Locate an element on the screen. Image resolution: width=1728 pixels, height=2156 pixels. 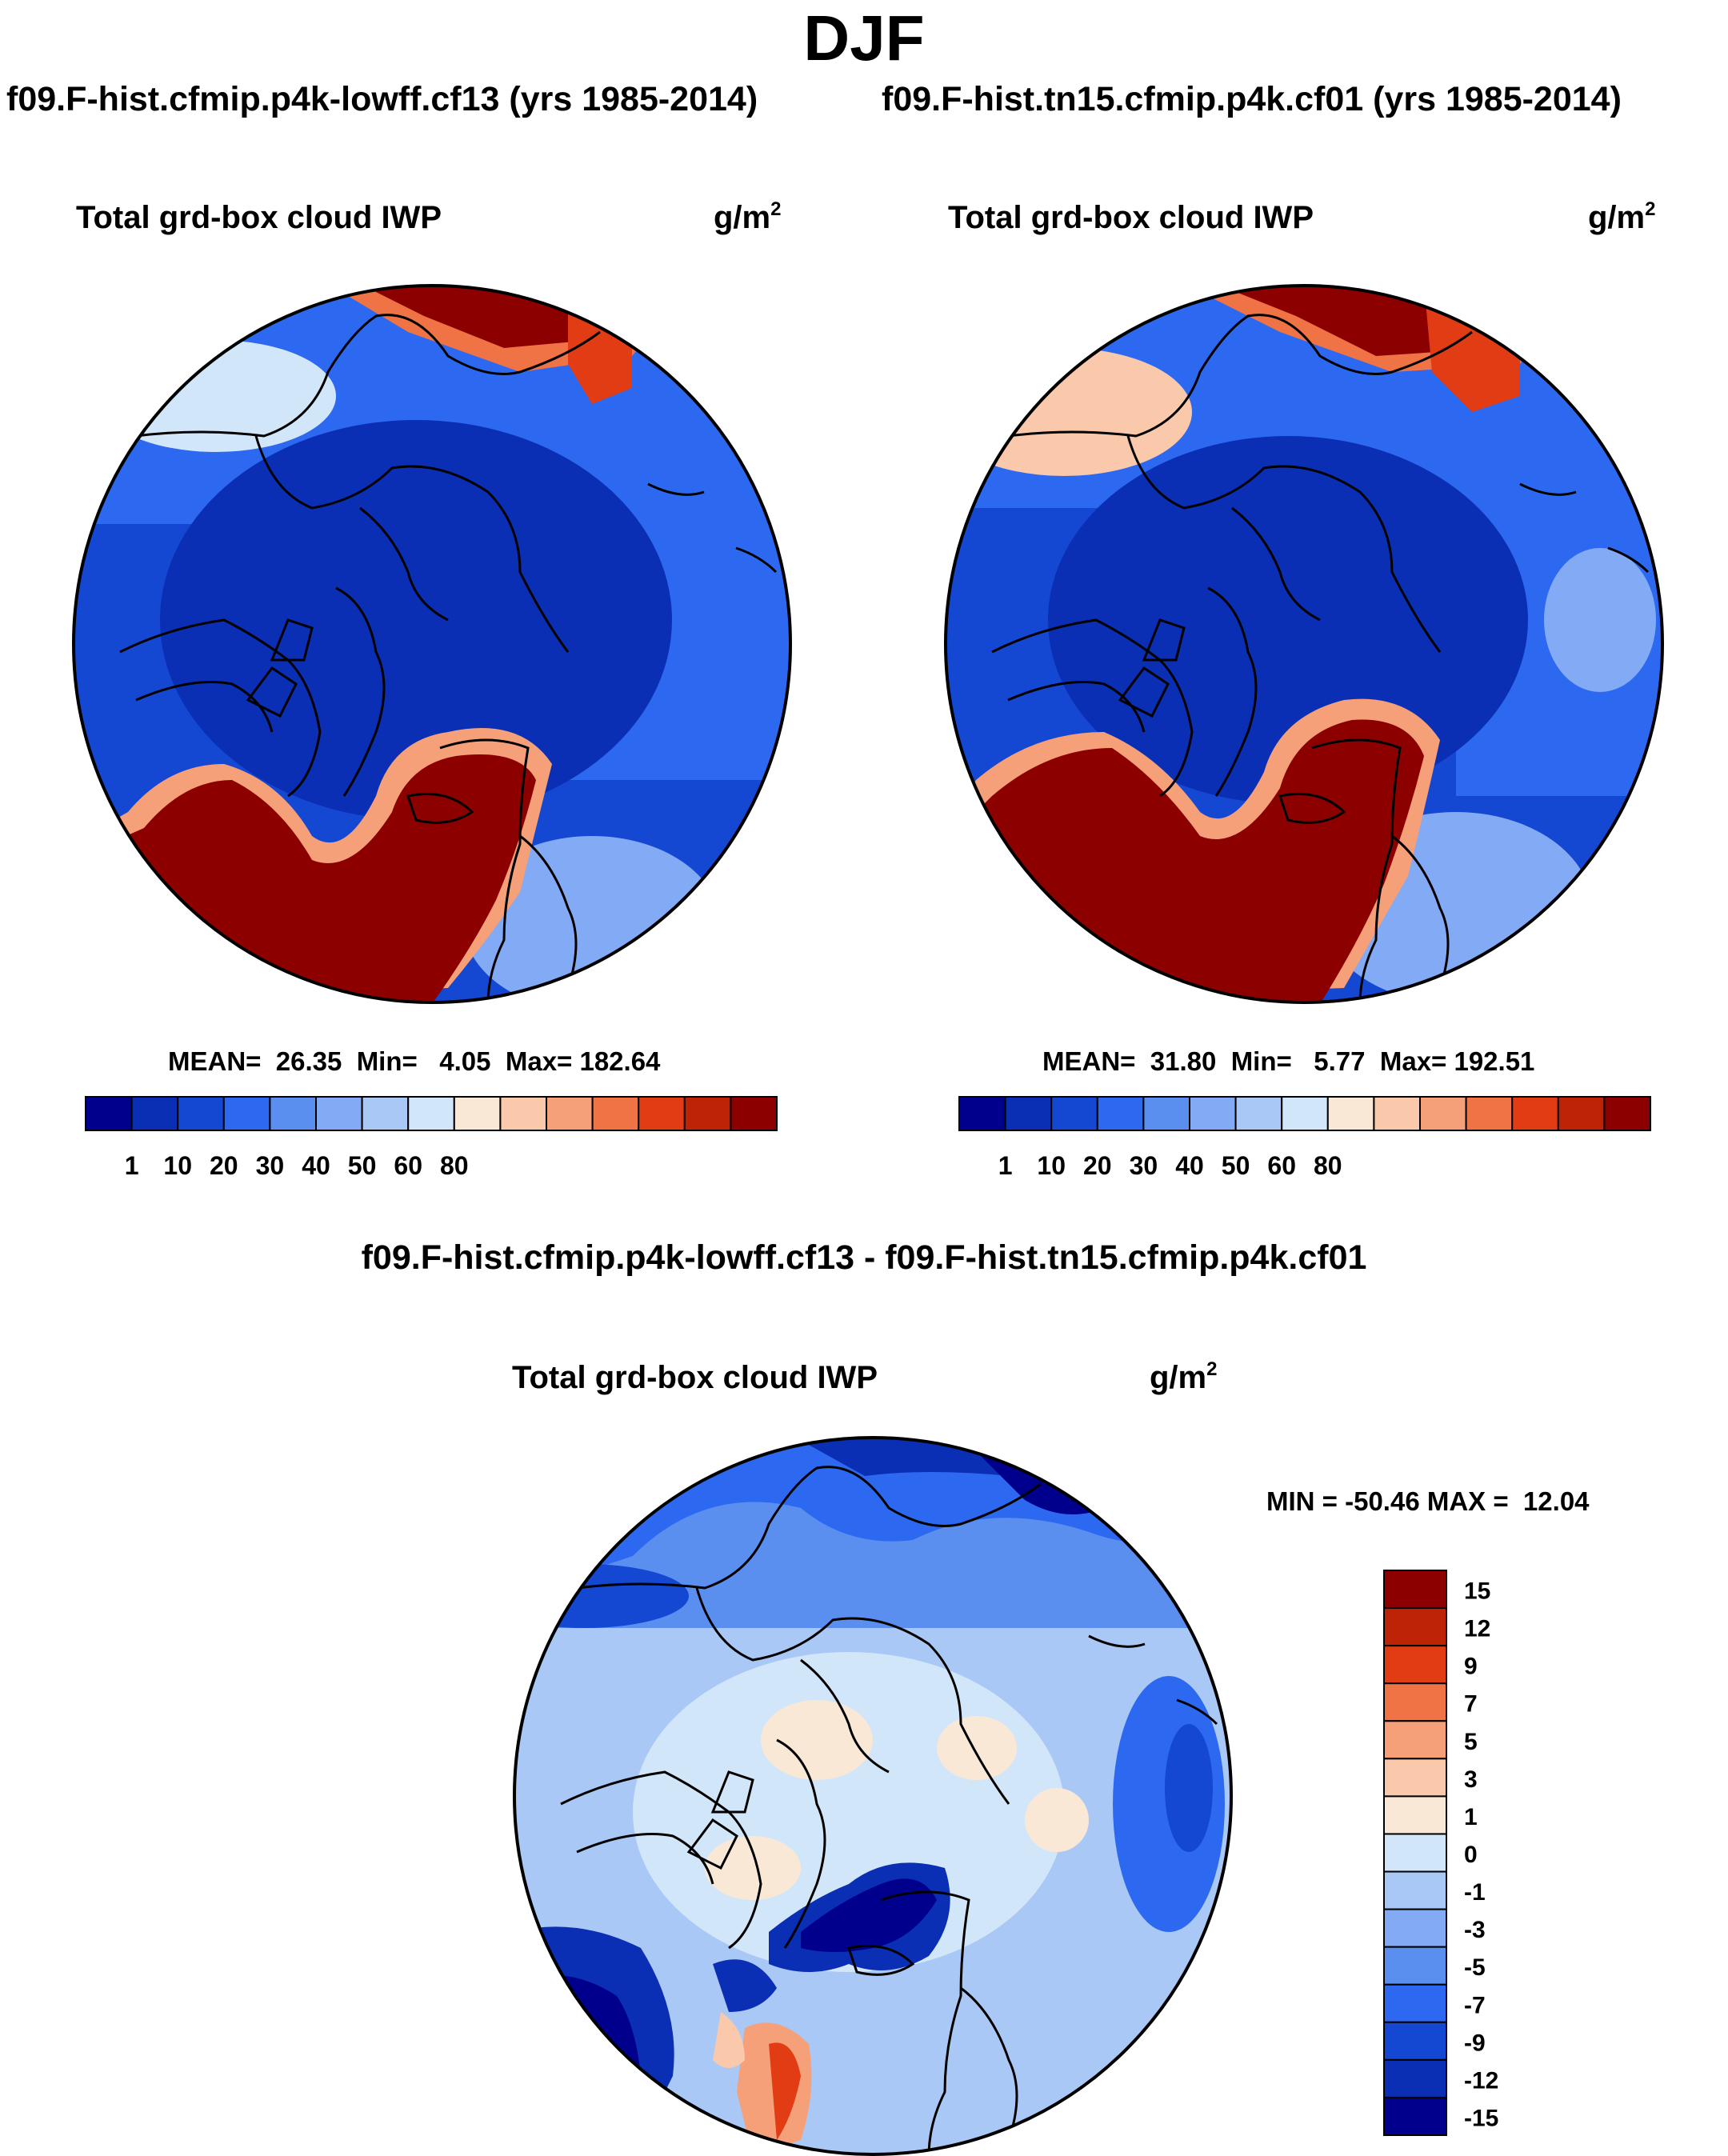
right-units: g/m2 is located at coordinates (1622, 216).